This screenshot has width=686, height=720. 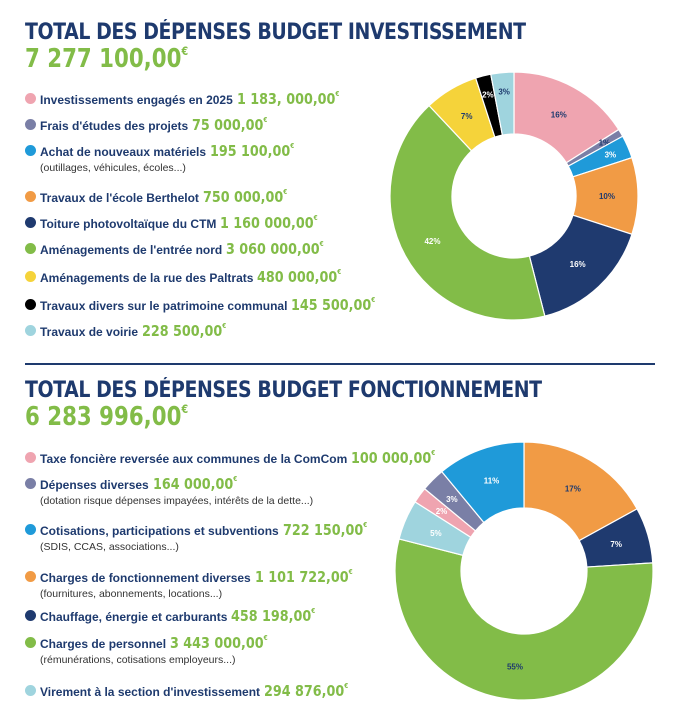 What do you see at coordinates (333, 305) in the screenshot?
I see `legend-amount: 145 500,00€` at bounding box center [333, 305].